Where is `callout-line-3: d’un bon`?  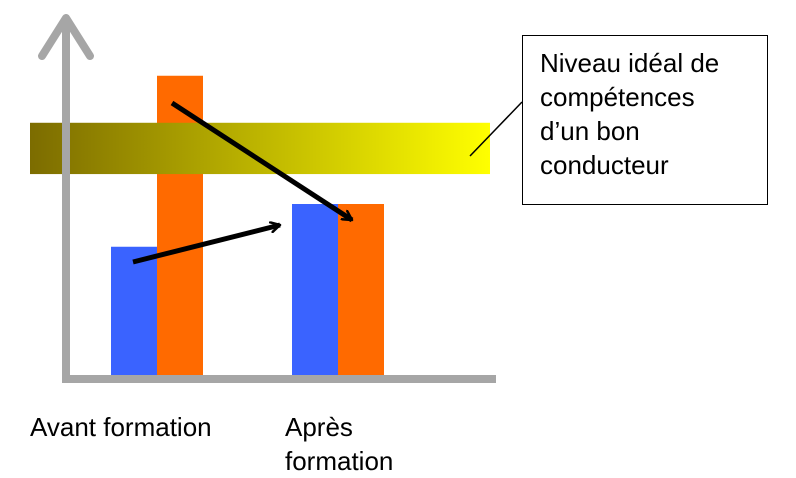
callout-line-3: d’un bon is located at coordinates (590, 131).